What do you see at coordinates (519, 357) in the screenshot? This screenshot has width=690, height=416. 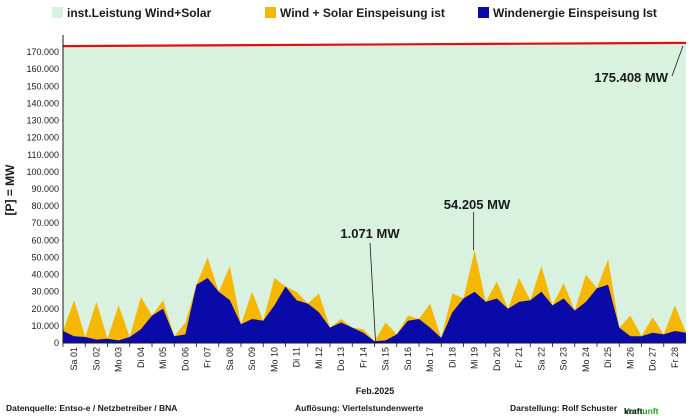 I see `x-tick-label: Fr 21` at bounding box center [519, 357].